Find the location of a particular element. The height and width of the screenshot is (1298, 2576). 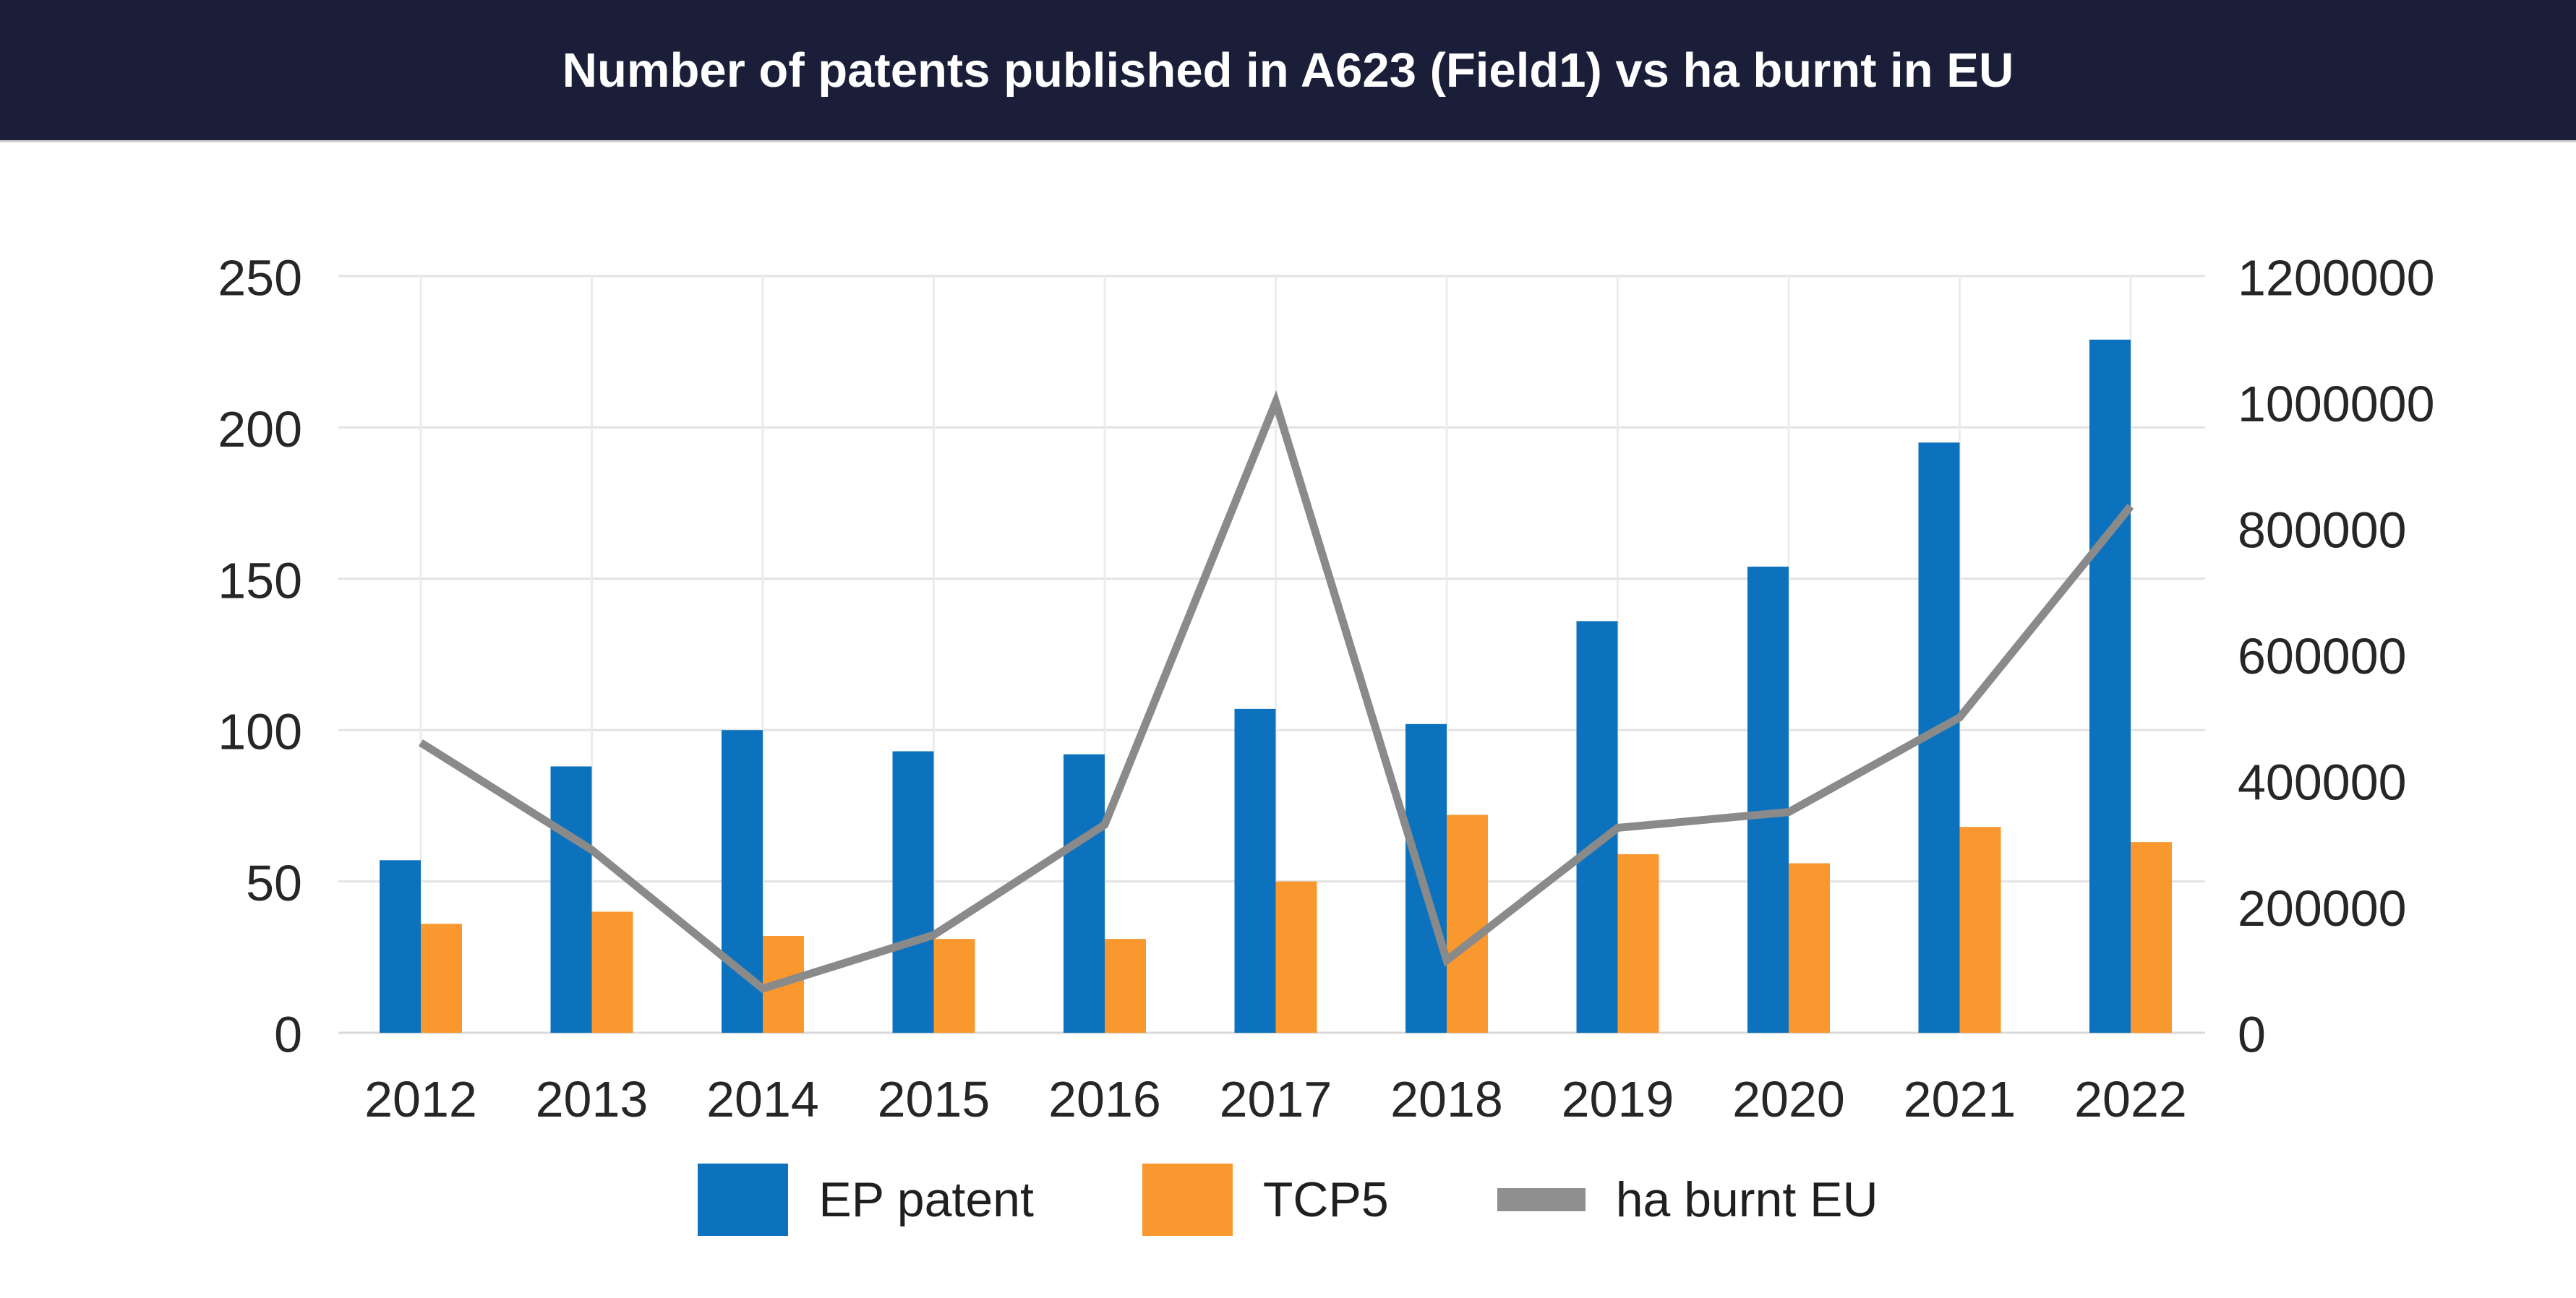

y-axis-tick-right: 1000000 is located at coordinates (2336, 404).